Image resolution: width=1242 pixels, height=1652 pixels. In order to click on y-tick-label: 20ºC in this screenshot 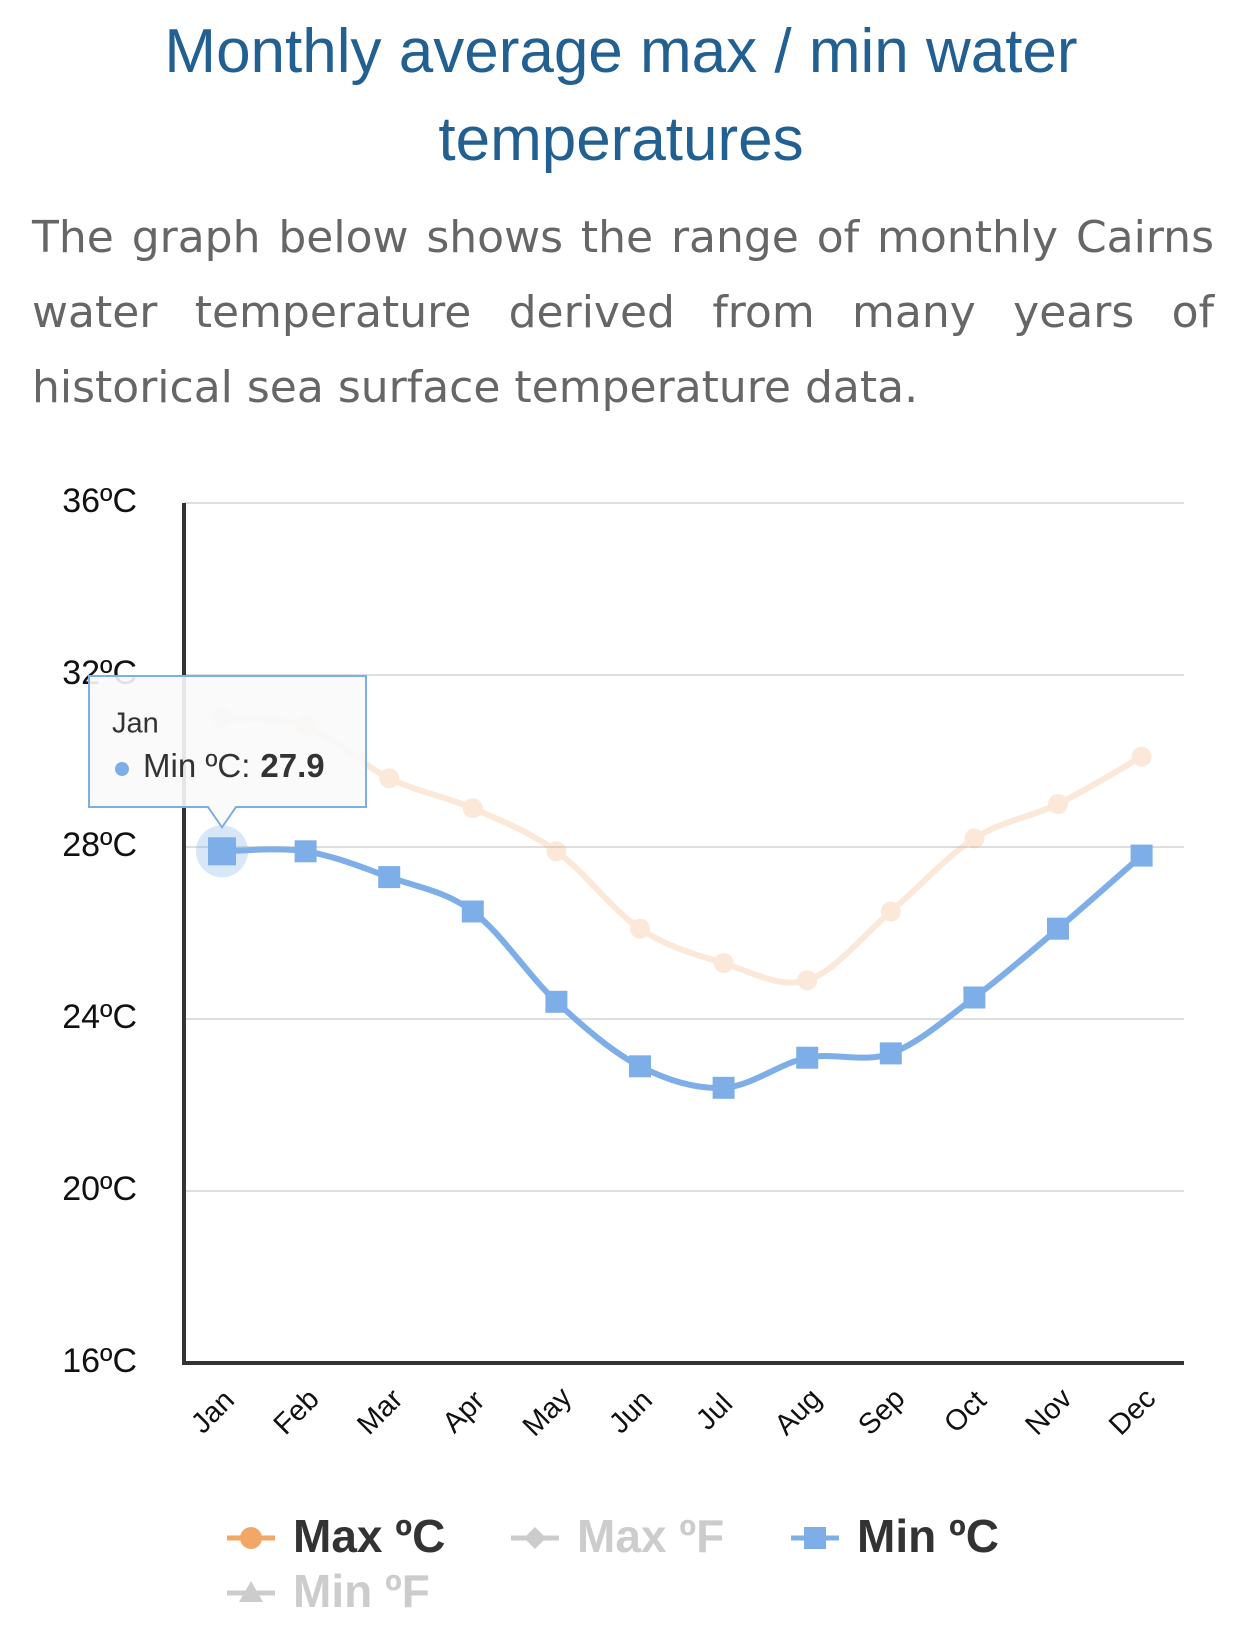, I will do `click(99, 1189)`.